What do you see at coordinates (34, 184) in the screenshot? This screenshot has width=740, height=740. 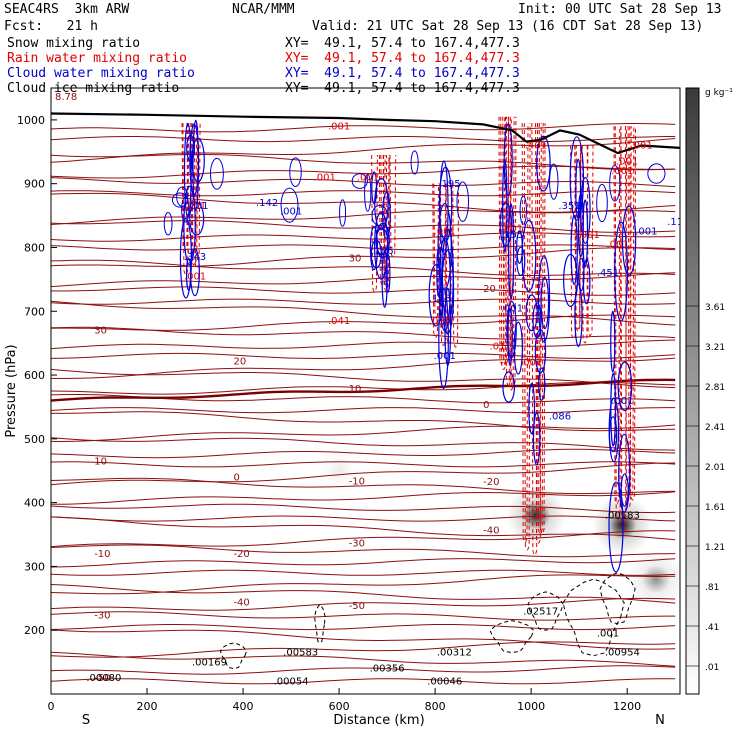 I see `y-tick-label: 900` at bounding box center [34, 184].